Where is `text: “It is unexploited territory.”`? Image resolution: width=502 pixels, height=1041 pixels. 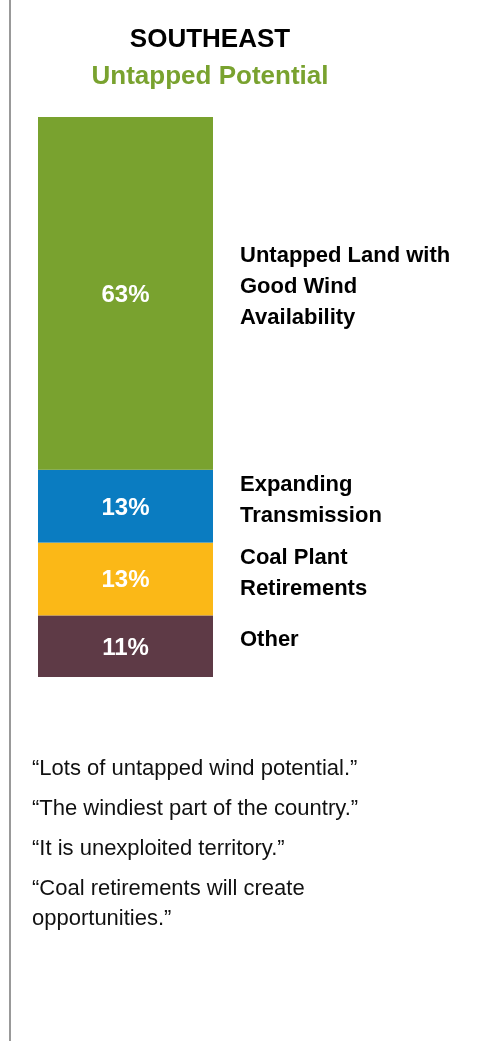
text: “It is unexploited territory.” is located at coordinates (158, 847).